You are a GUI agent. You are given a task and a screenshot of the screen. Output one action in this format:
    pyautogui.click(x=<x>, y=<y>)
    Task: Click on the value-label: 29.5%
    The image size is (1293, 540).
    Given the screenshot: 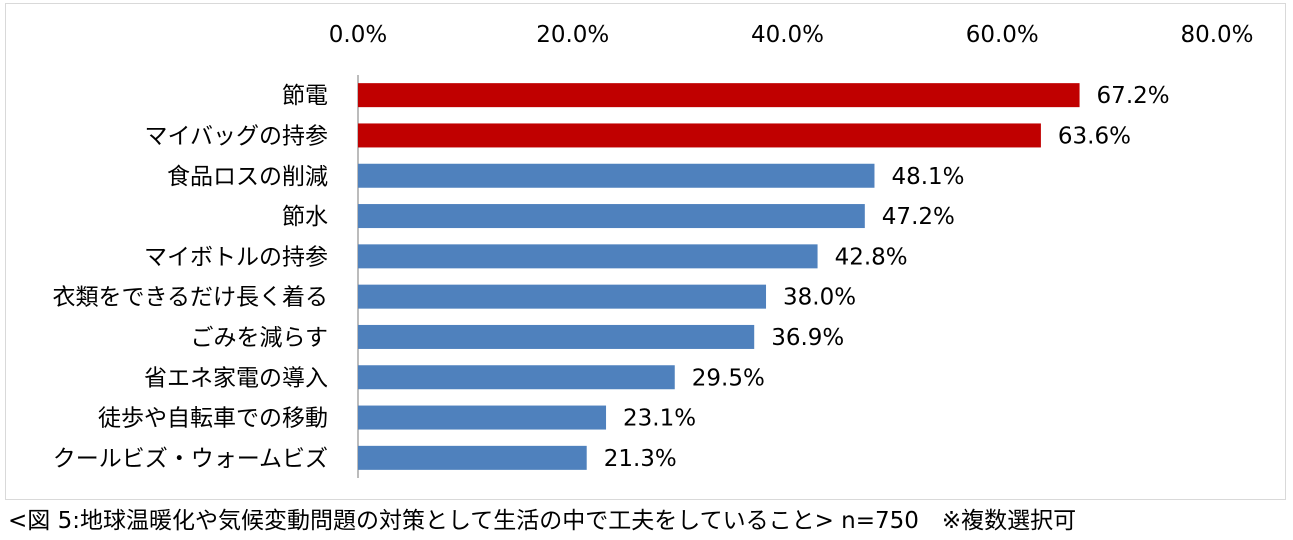 What is the action you would take?
    pyautogui.click(x=728, y=378)
    